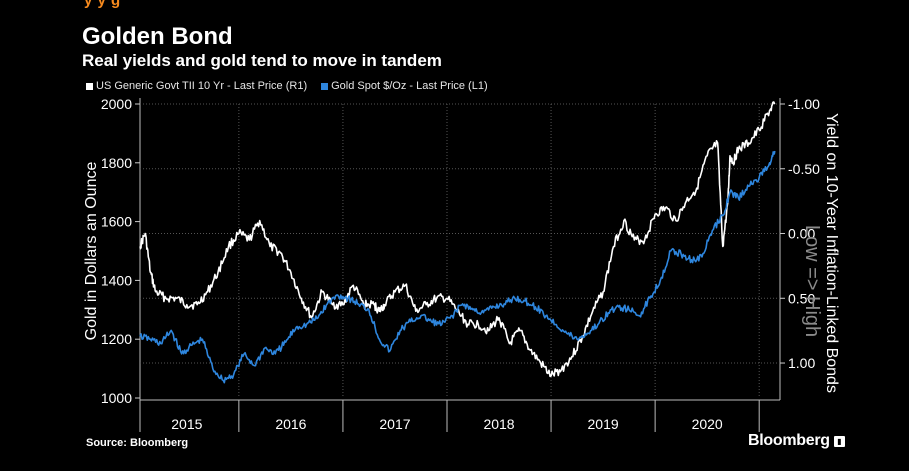 The width and height of the screenshot is (909, 471). I want to click on legend-item-gold: Gold Spot $/Oz - Last Price (L1), so click(404, 86).